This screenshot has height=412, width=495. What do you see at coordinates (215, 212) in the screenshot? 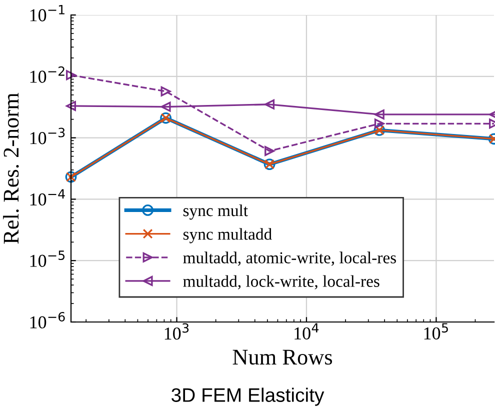
I see `legend-label: sync mult` at bounding box center [215, 212].